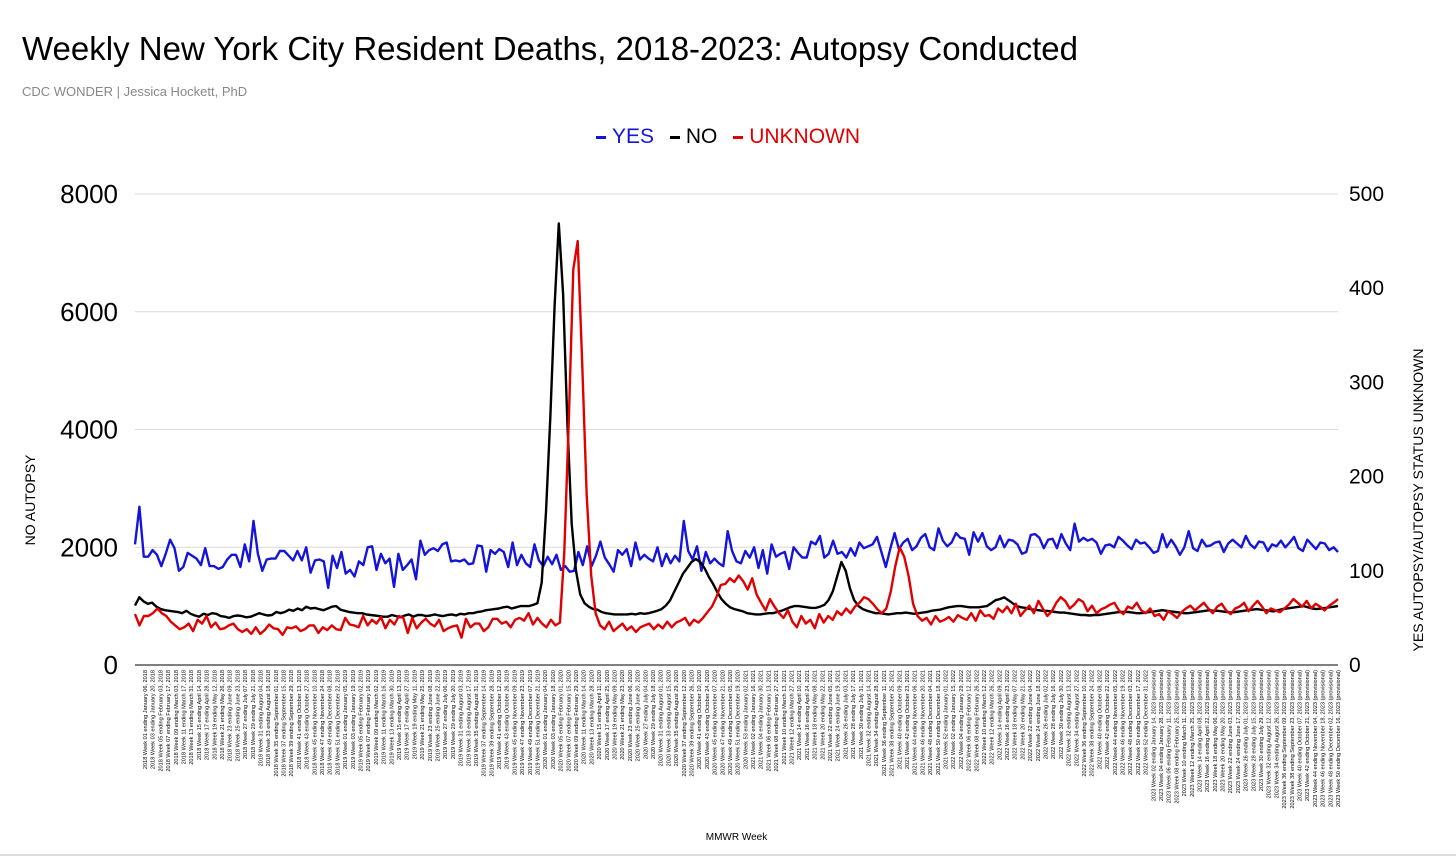 The width and height of the screenshot is (1456, 856). I want to click on x-tick-label: 2018 Week 19 ending May 12, 2018, so click(215, 715).